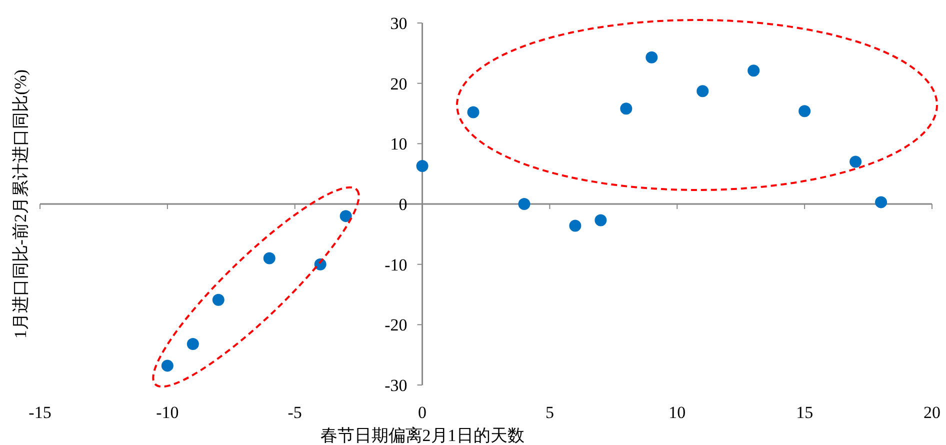  I want to click on x-tick-label: 5, so click(549, 412).